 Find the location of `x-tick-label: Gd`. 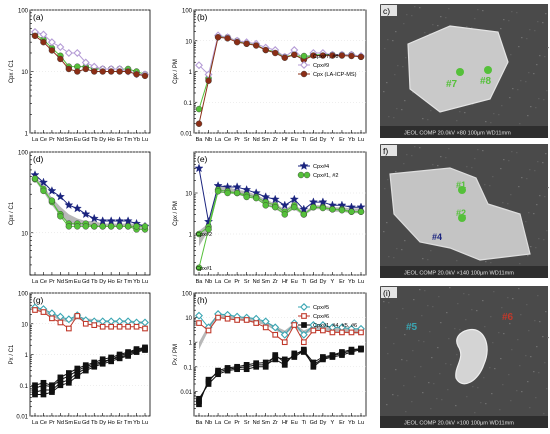

x-tick-label: Gd is located at coordinates (313, 140).